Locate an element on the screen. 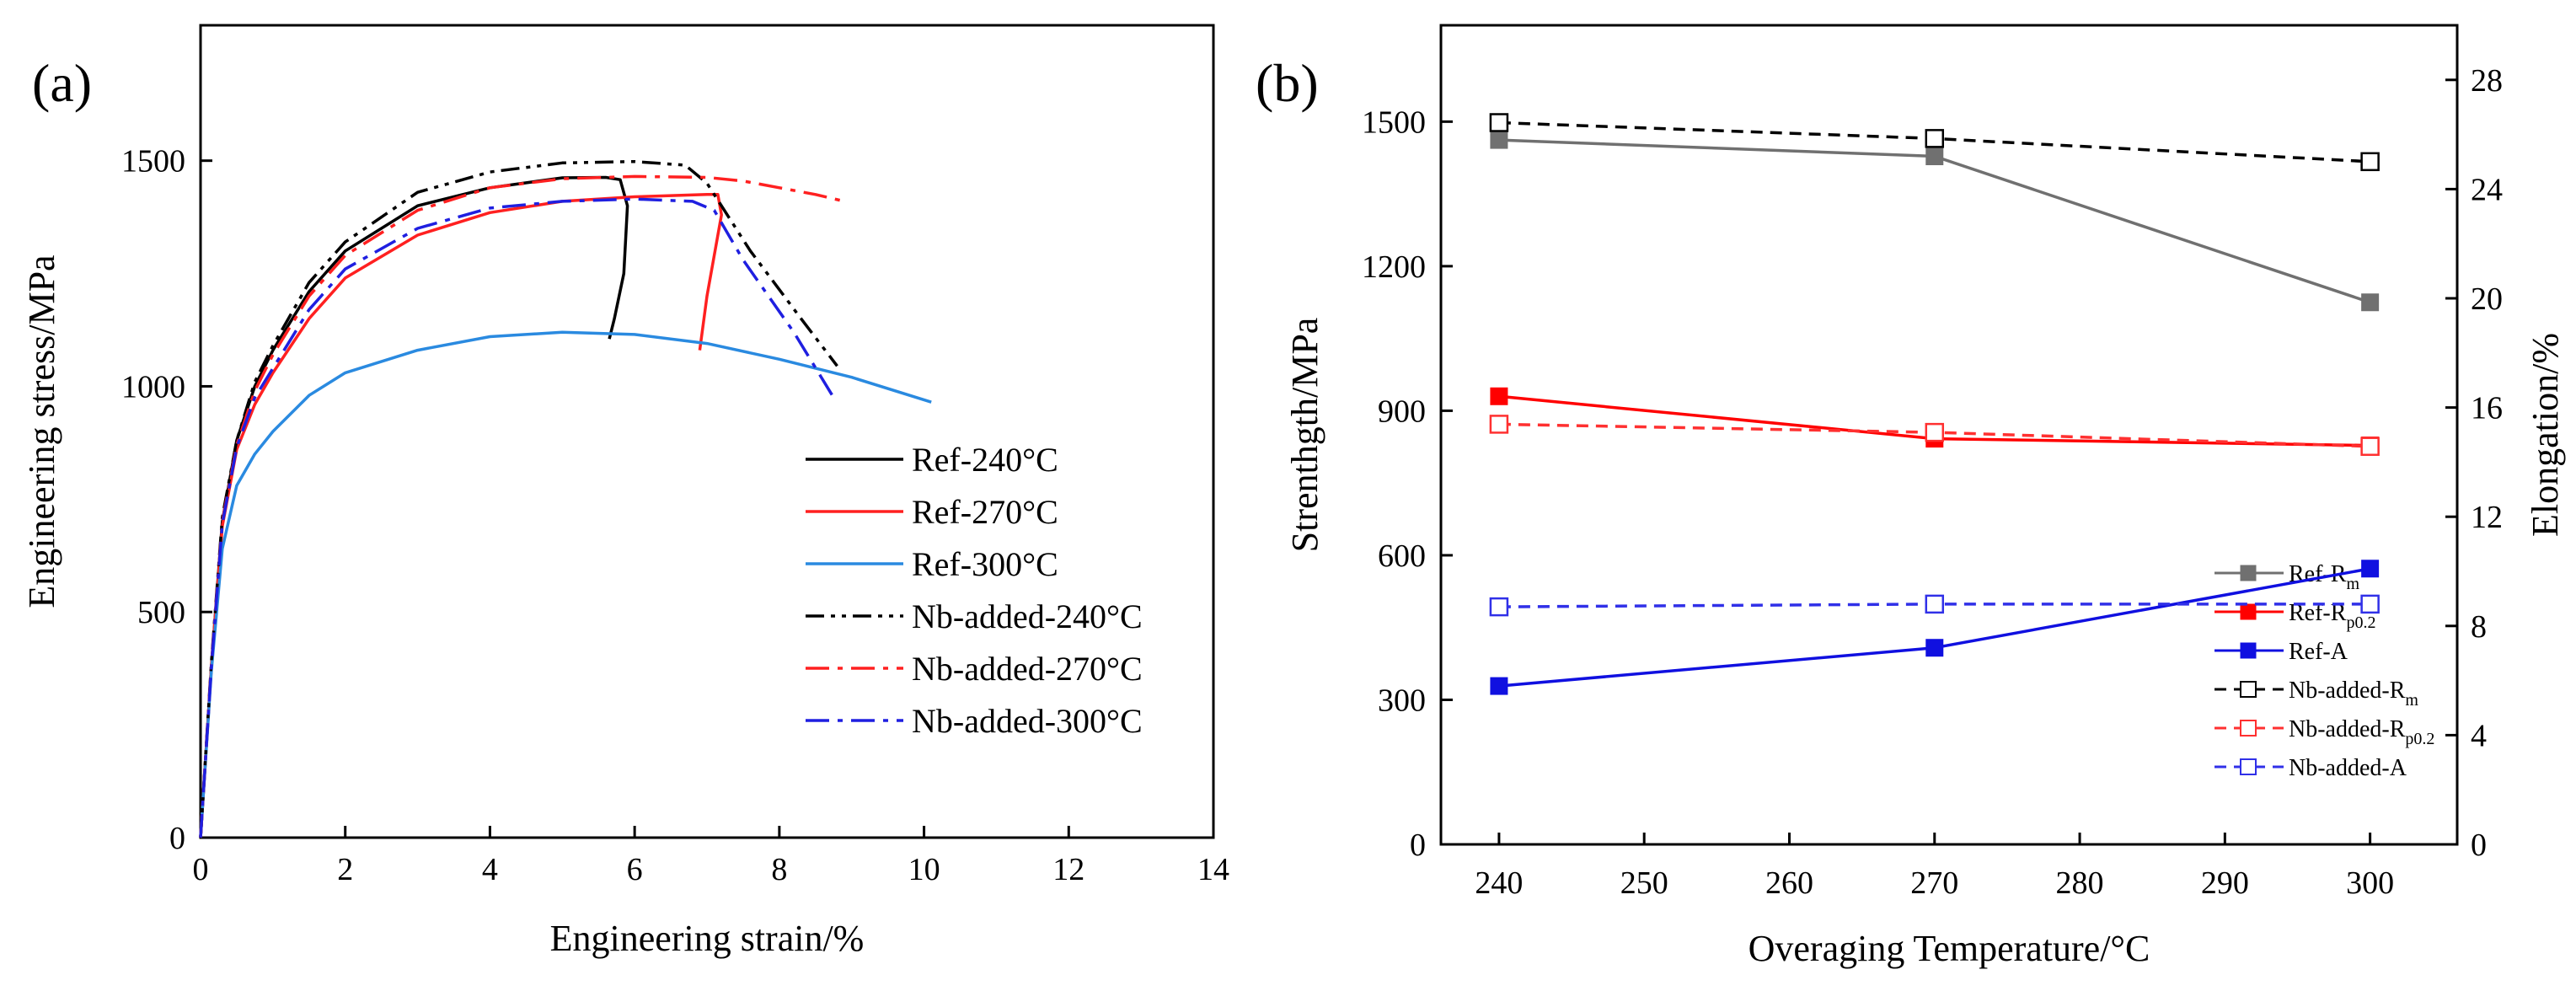 Image resolution: width=2576 pixels, height=991 pixels. legend-label-4: Nb-added-240°C is located at coordinates (1028, 616).